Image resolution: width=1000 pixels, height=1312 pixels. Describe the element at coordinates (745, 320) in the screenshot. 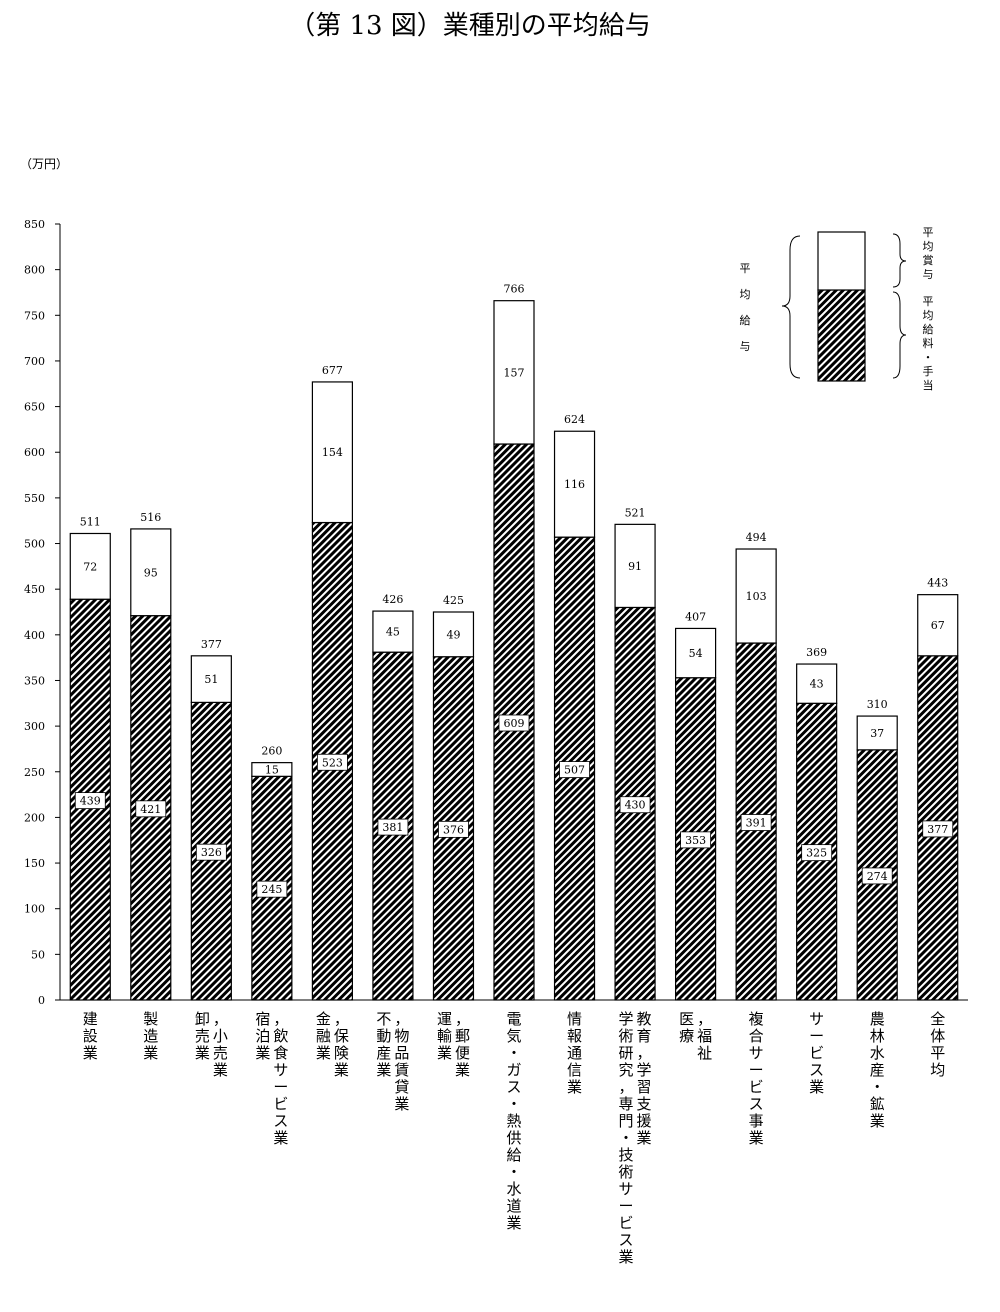

I see `legend-label-total: 給` at that location.